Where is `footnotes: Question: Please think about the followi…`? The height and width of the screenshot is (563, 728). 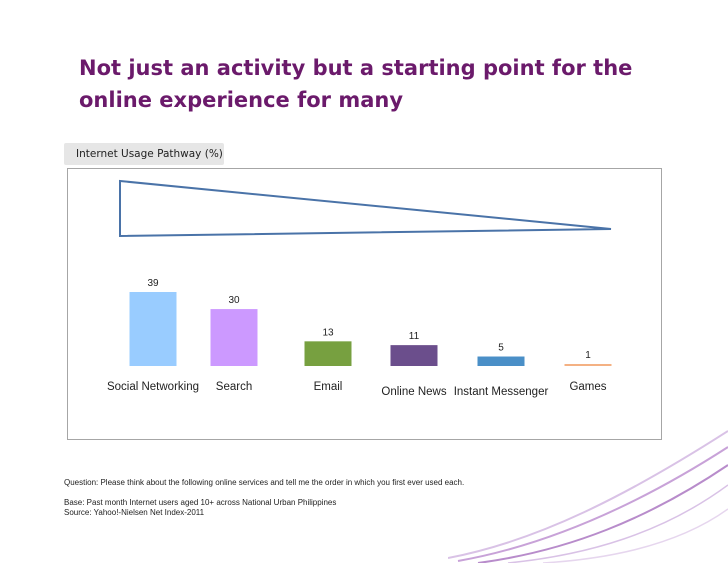
footnotes: Question: Please think about the followi… is located at coordinates (344, 498).